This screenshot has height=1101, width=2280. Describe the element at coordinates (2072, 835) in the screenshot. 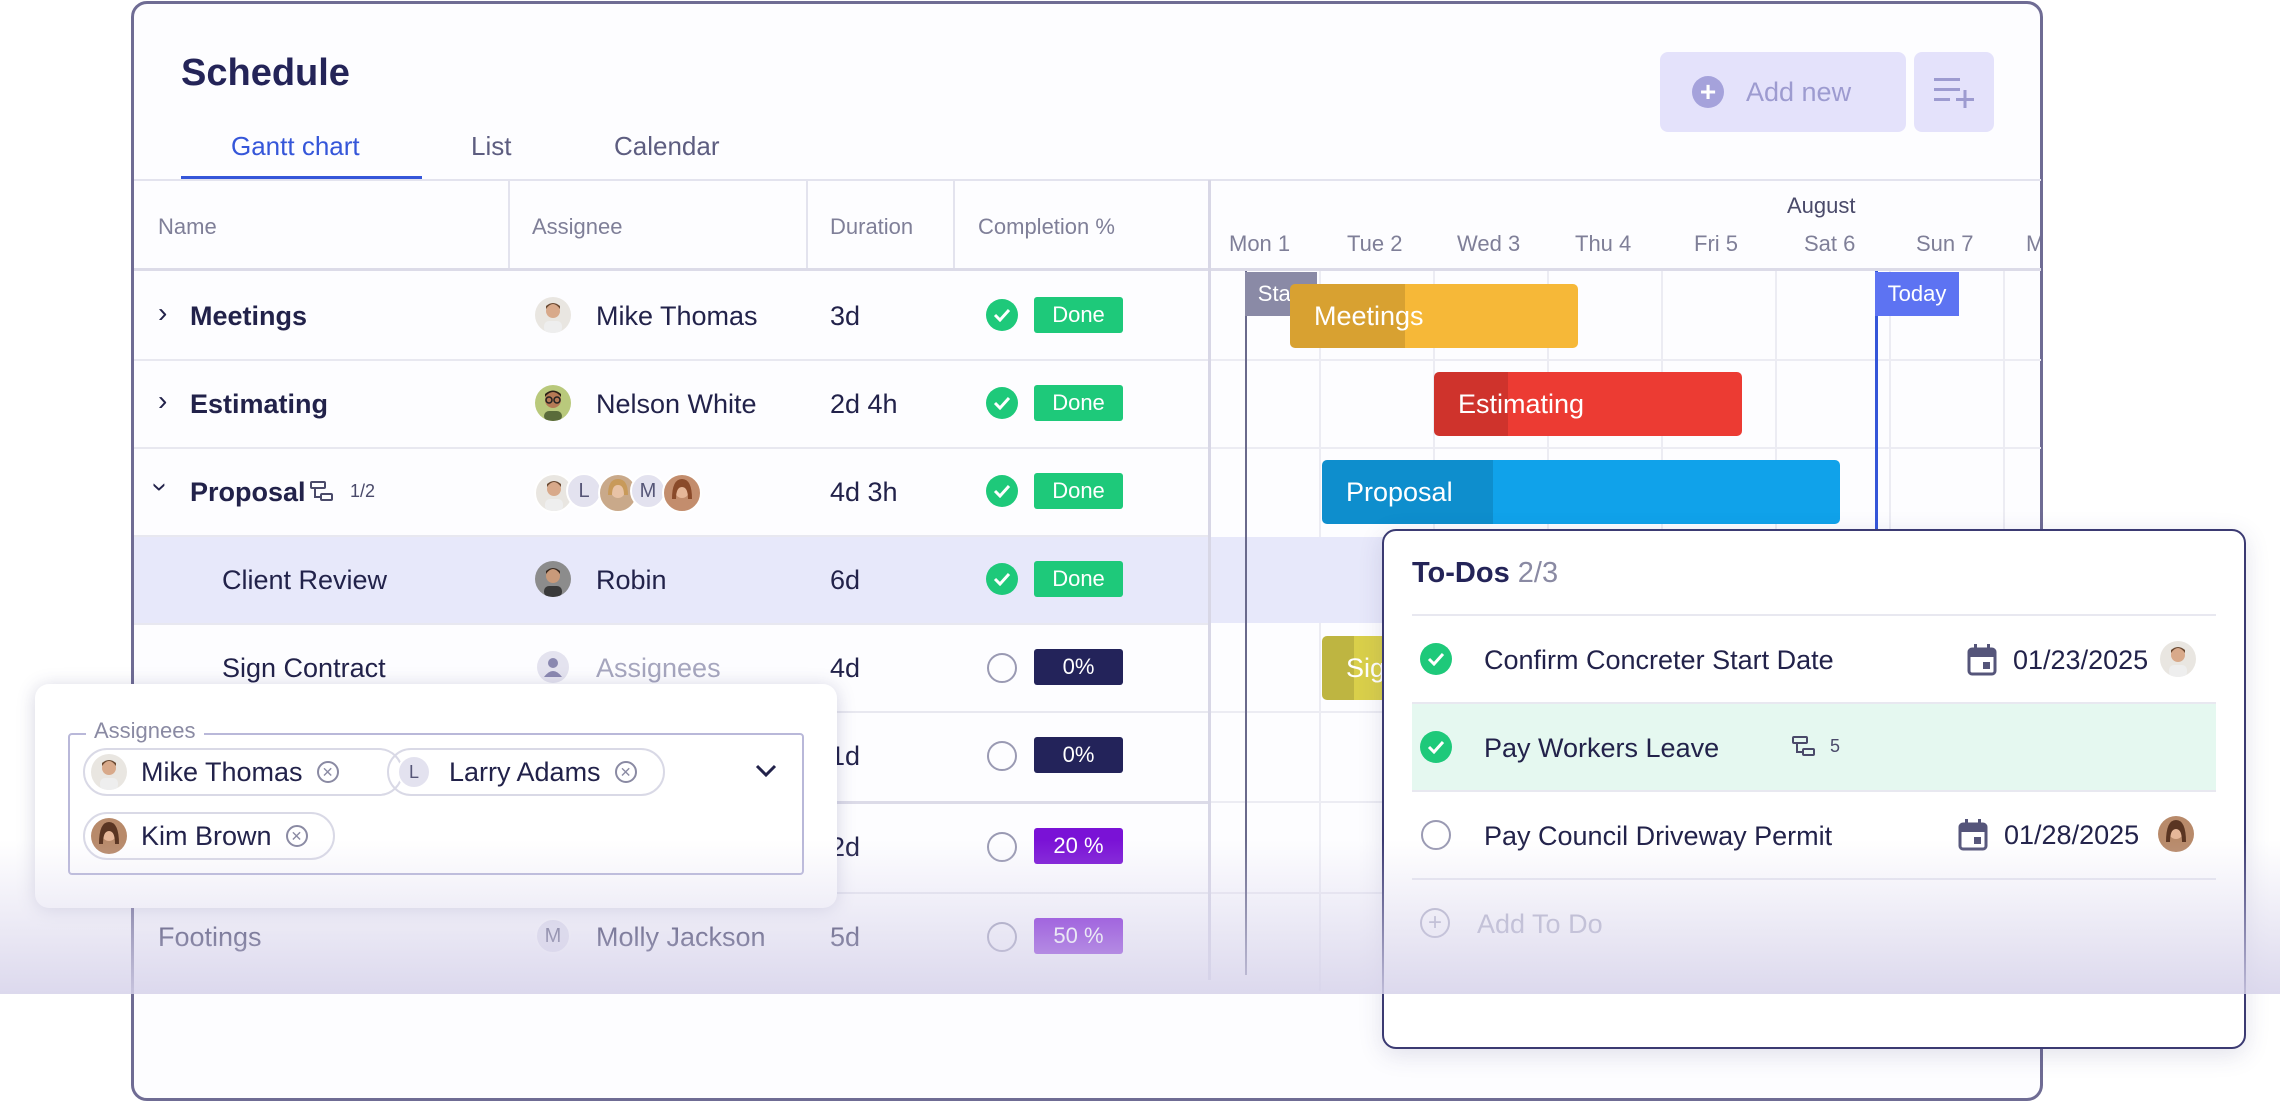

I see `todo-date: 01/28/2025` at that location.